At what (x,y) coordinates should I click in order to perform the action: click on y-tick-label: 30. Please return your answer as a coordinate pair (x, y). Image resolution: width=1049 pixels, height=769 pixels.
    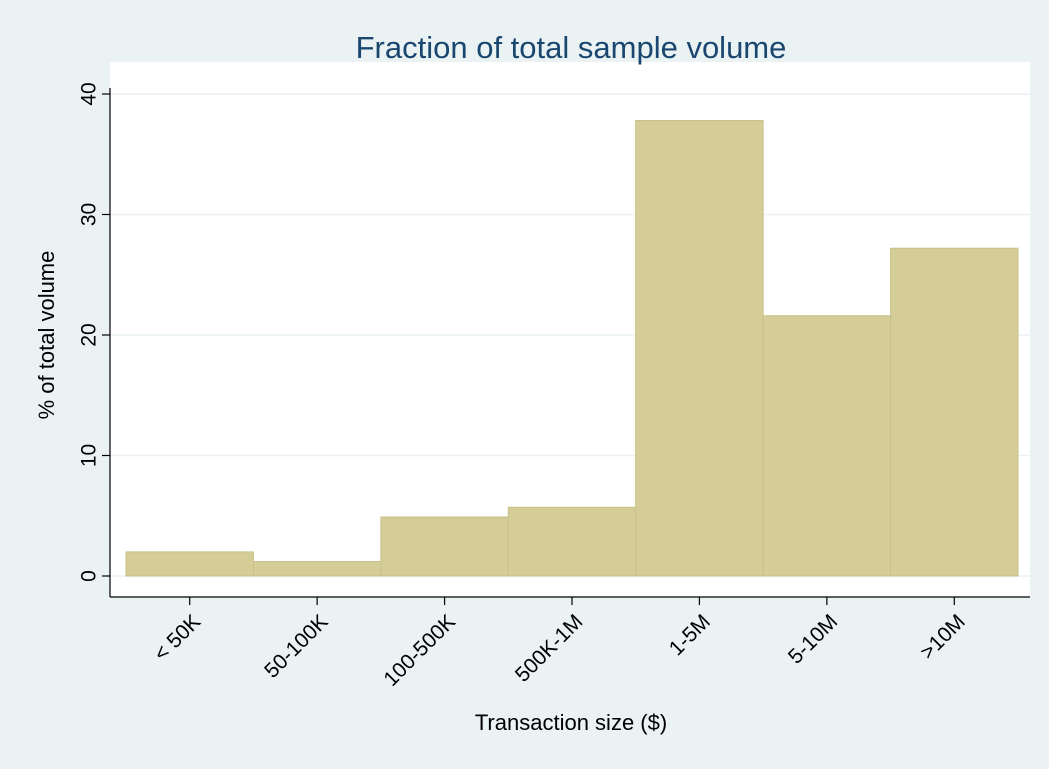
    Looking at the image, I should click on (89, 214).